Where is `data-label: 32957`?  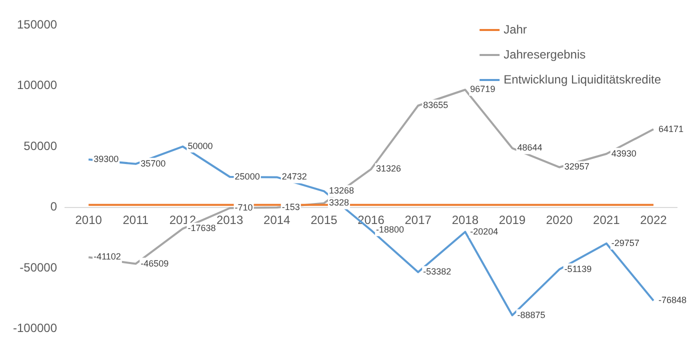 data-label: 32957 is located at coordinates (577, 167).